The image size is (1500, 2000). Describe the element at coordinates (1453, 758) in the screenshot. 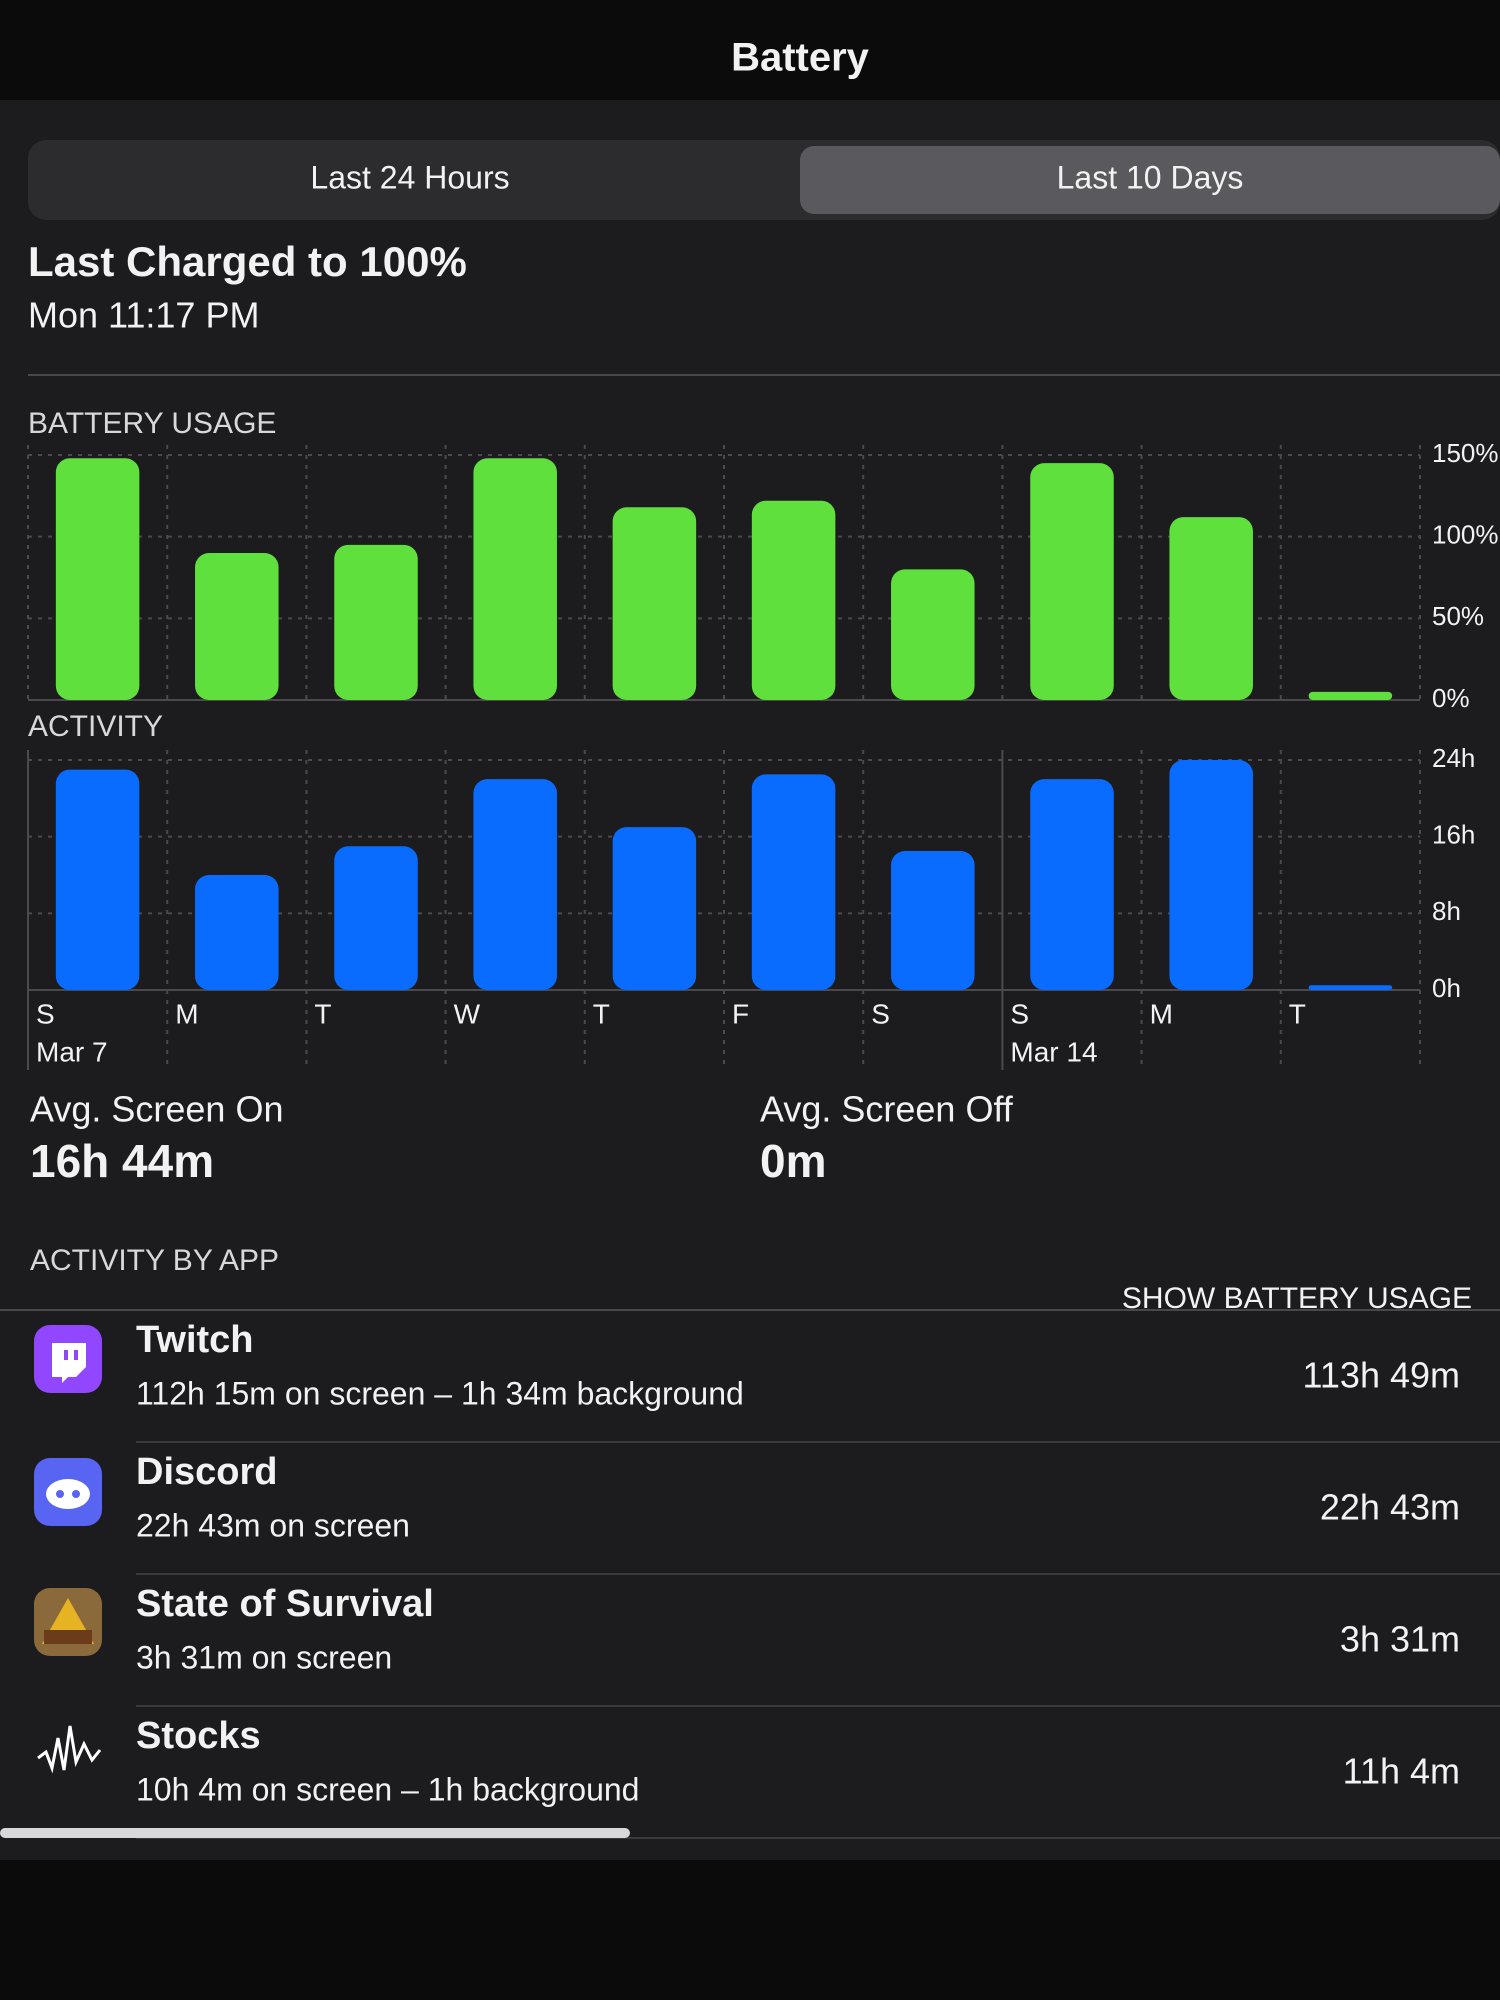

I see `y-tick-label: 24h` at that location.